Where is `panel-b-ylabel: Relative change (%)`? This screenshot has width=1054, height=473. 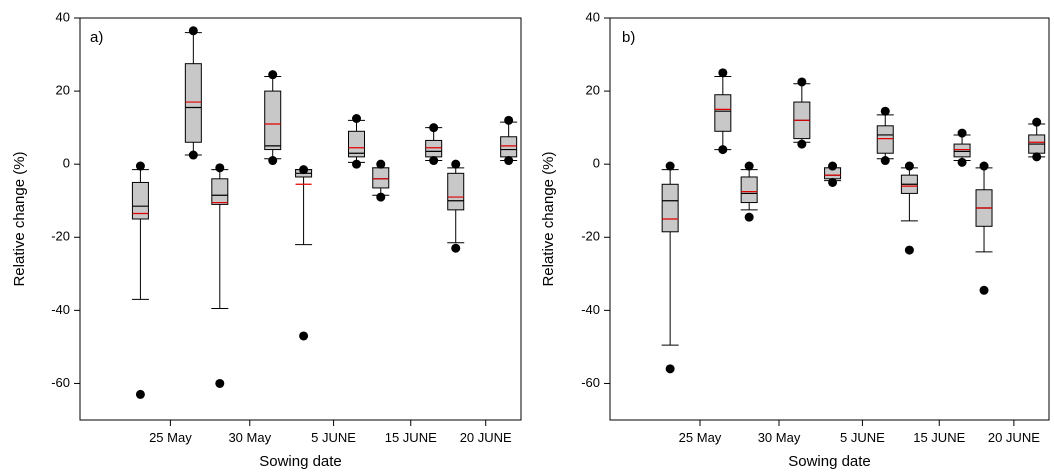
panel-b-ylabel: Relative change (%) is located at coordinates (548, 218).